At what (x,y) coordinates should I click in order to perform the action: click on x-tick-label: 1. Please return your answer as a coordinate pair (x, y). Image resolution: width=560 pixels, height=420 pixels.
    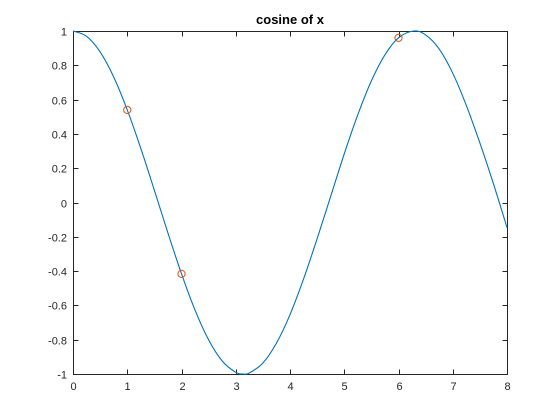
    Looking at the image, I should click on (127, 387).